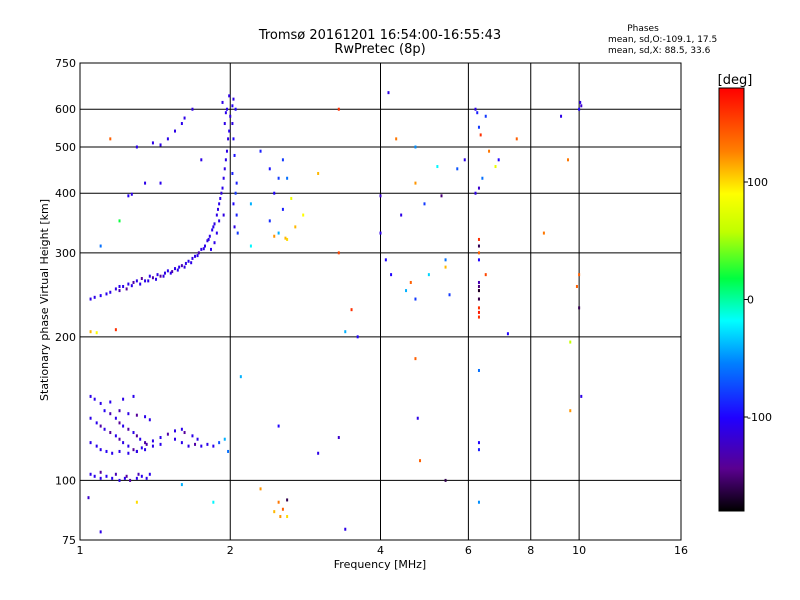  Describe the element at coordinates (380, 550) in the screenshot. I see `x-tick-label: 4` at that location.